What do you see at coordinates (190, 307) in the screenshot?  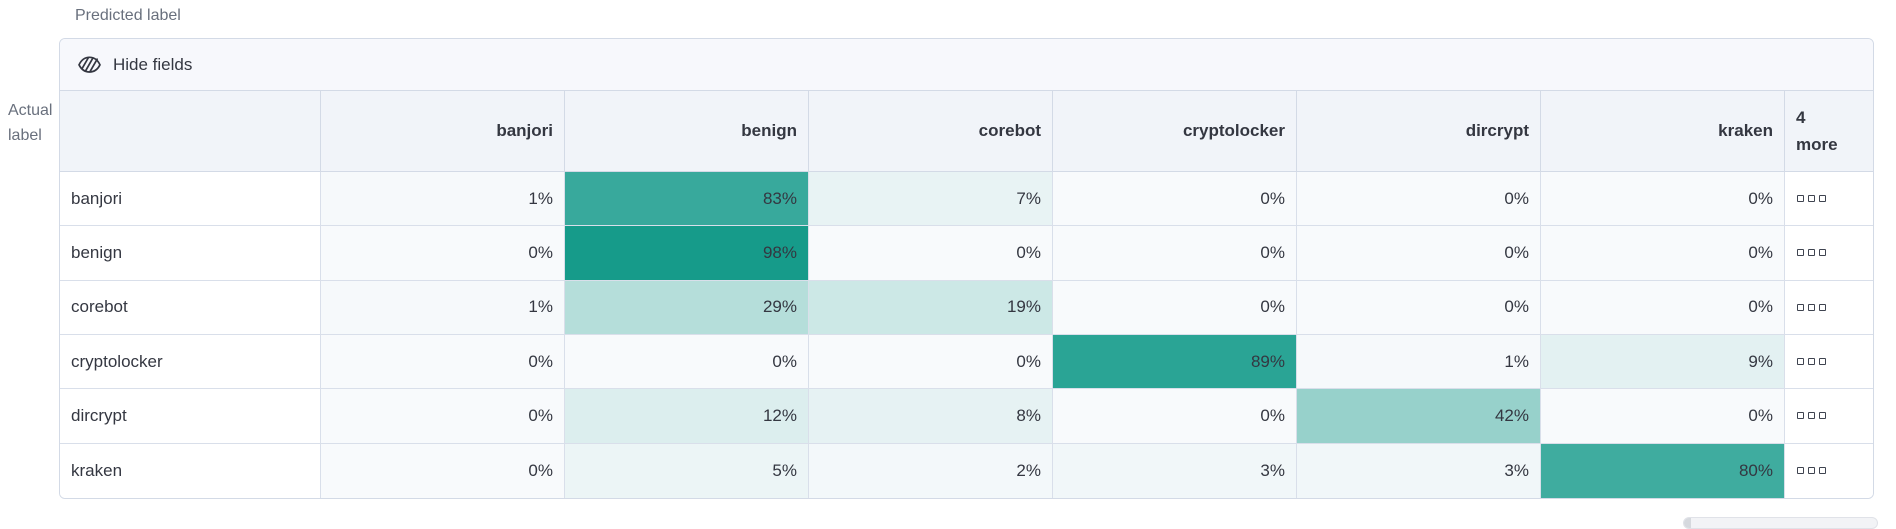 I see `row-label-corebot: corebot` at bounding box center [190, 307].